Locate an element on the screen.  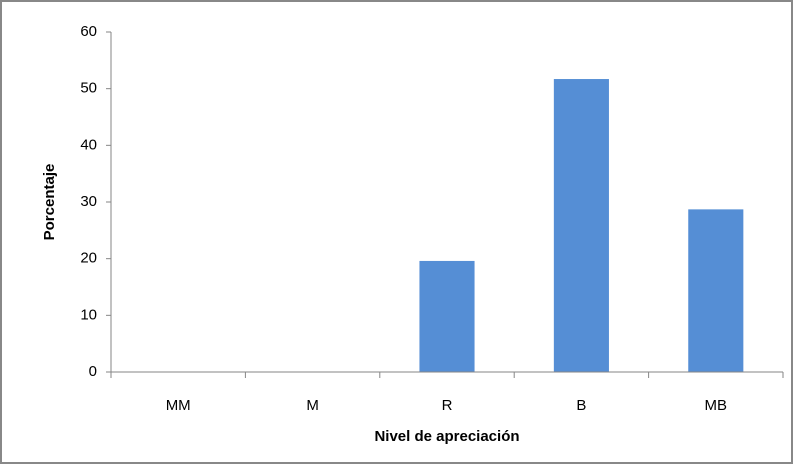
x-tick-label: B is located at coordinates (581, 405).